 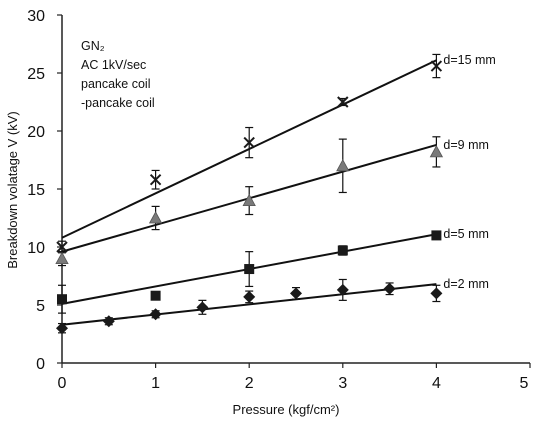 What do you see at coordinates (62, 383) in the screenshot?
I see `x-tick-label: 0` at bounding box center [62, 383].